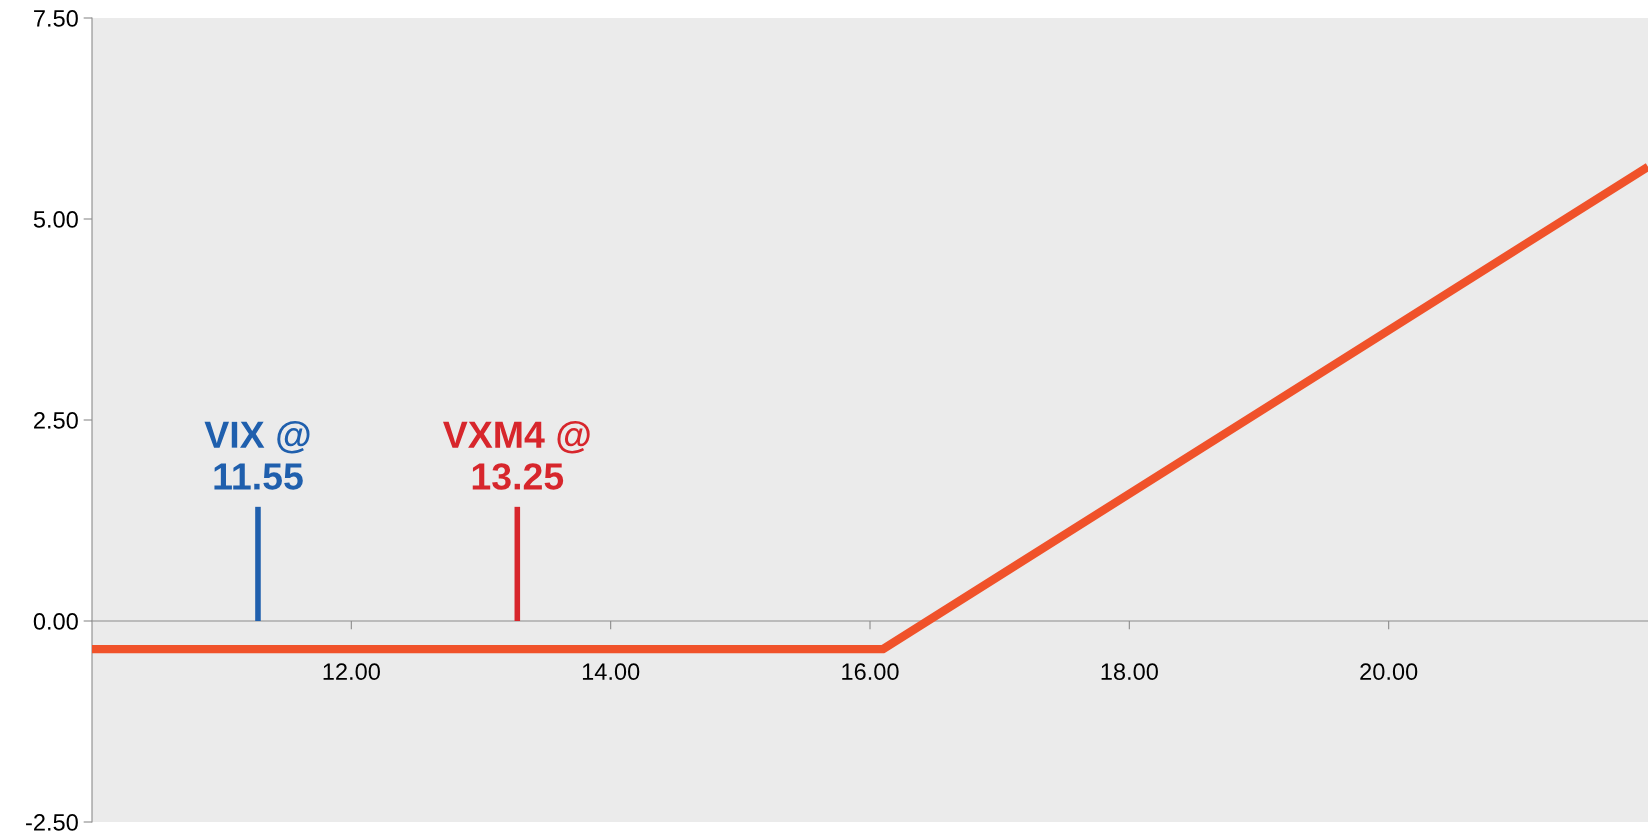 This screenshot has width=1648, height=836. What do you see at coordinates (1389, 672) in the screenshot?
I see `x-tick-label: 20.00` at bounding box center [1389, 672].